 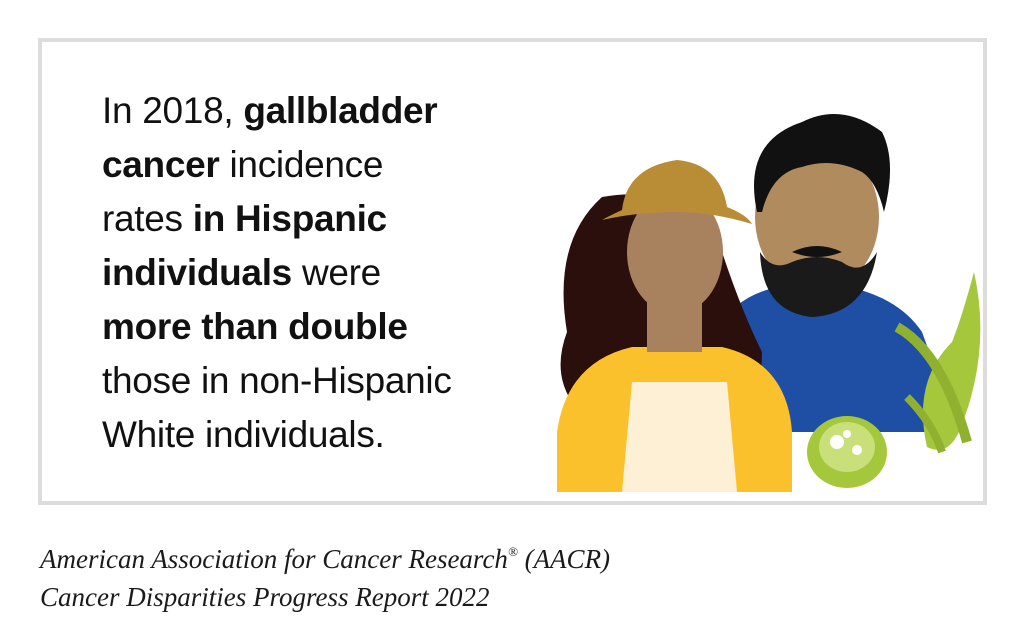 I want to click on statement-line-5: more than double, so click(x=255, y=326).